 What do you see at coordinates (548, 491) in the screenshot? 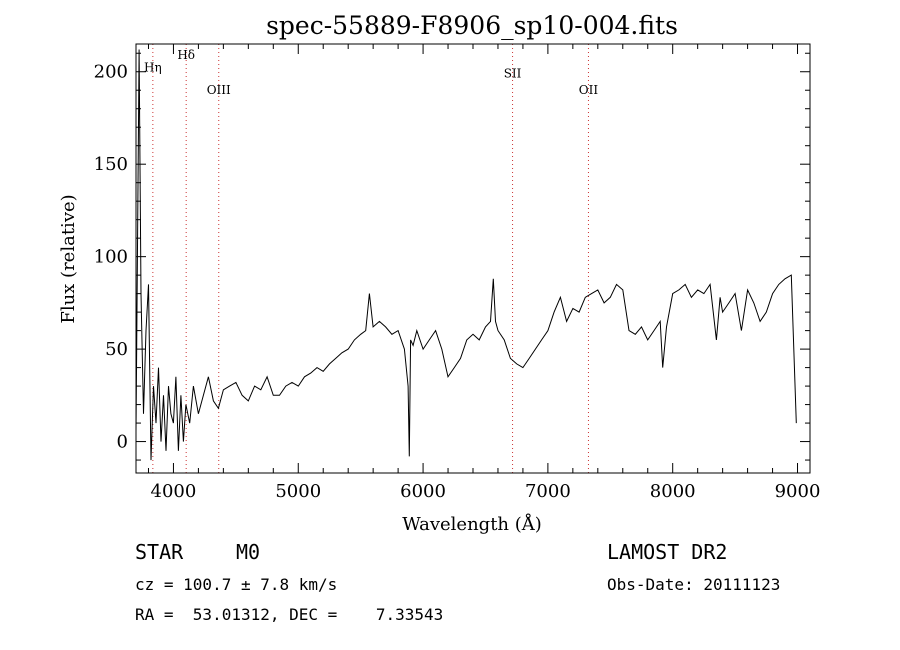
I see `x-tick-label: 7000` at bounding box center [548, 491].